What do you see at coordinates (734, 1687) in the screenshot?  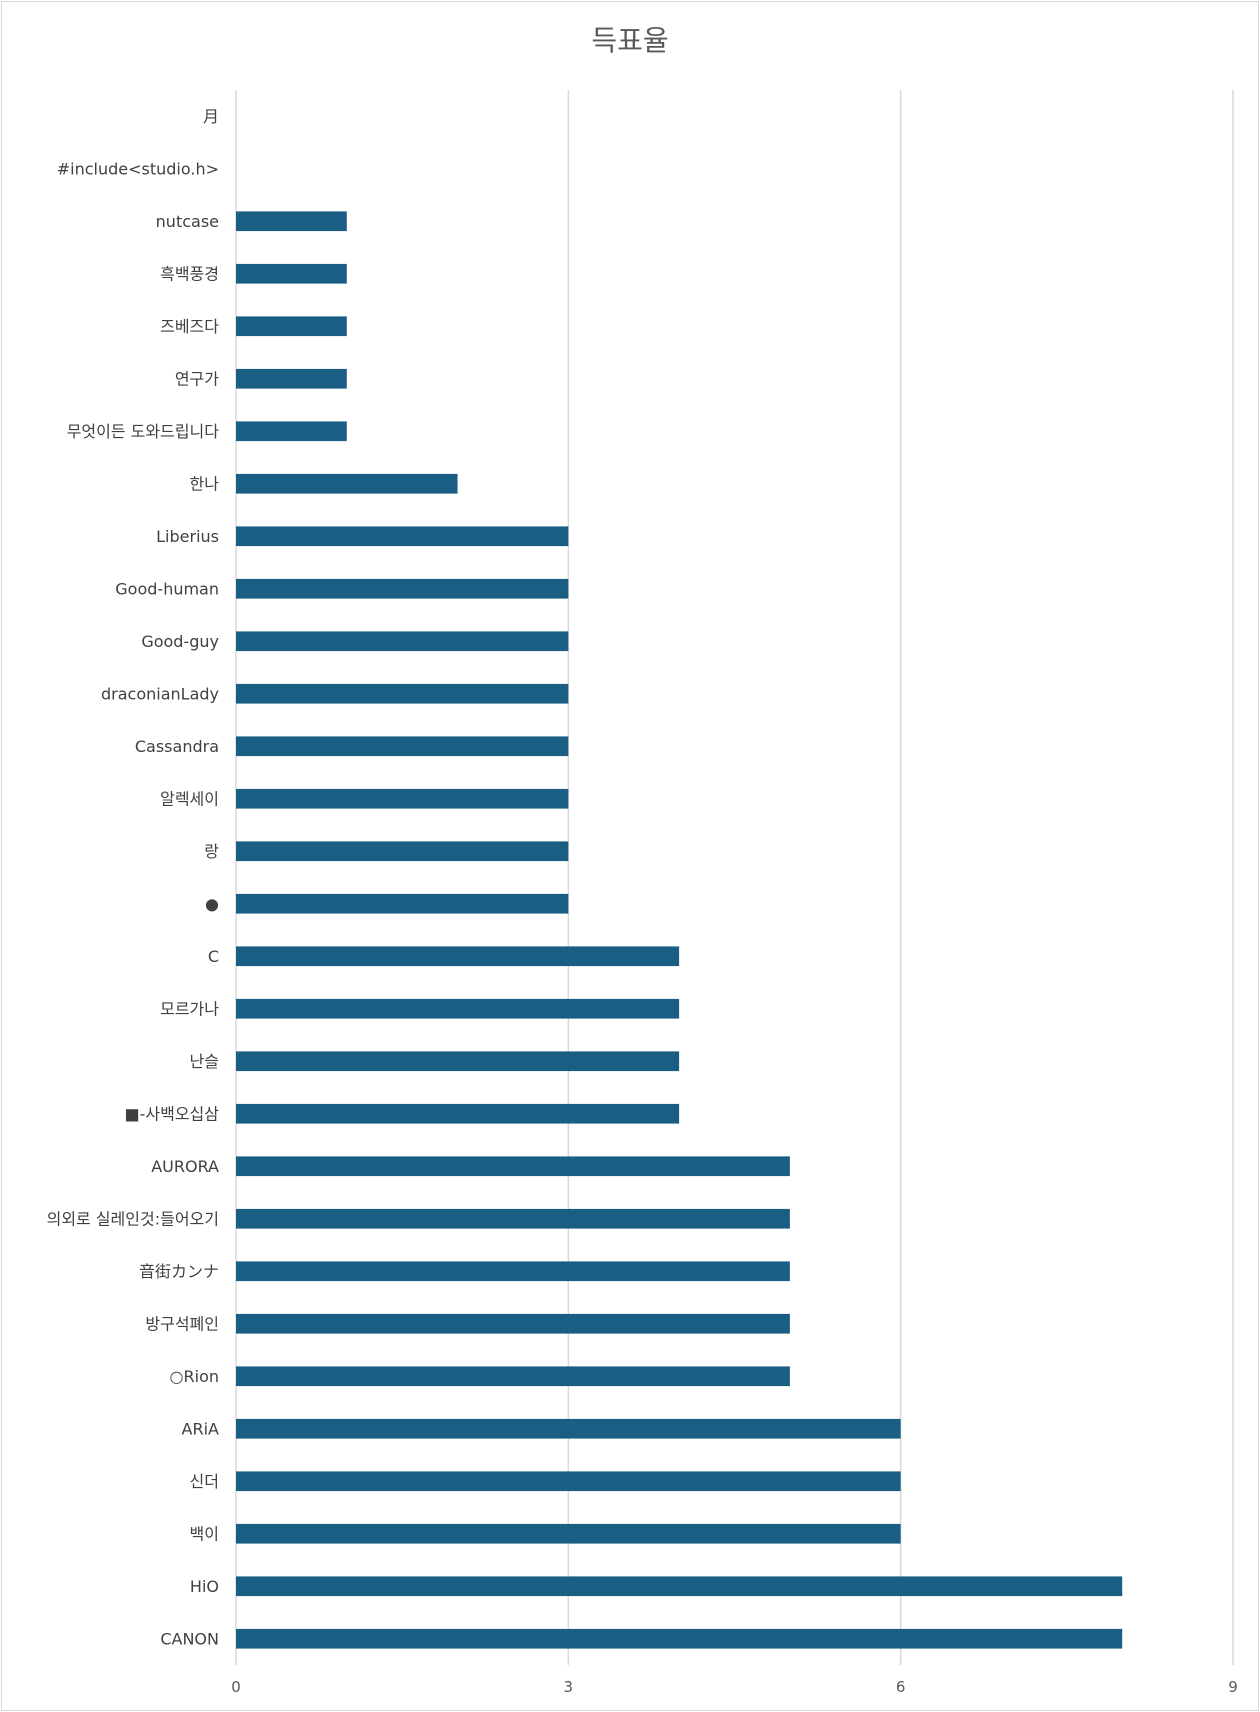 I see `x-tick-labels: 0 3 6 9` at bounding box center [734, 1687].